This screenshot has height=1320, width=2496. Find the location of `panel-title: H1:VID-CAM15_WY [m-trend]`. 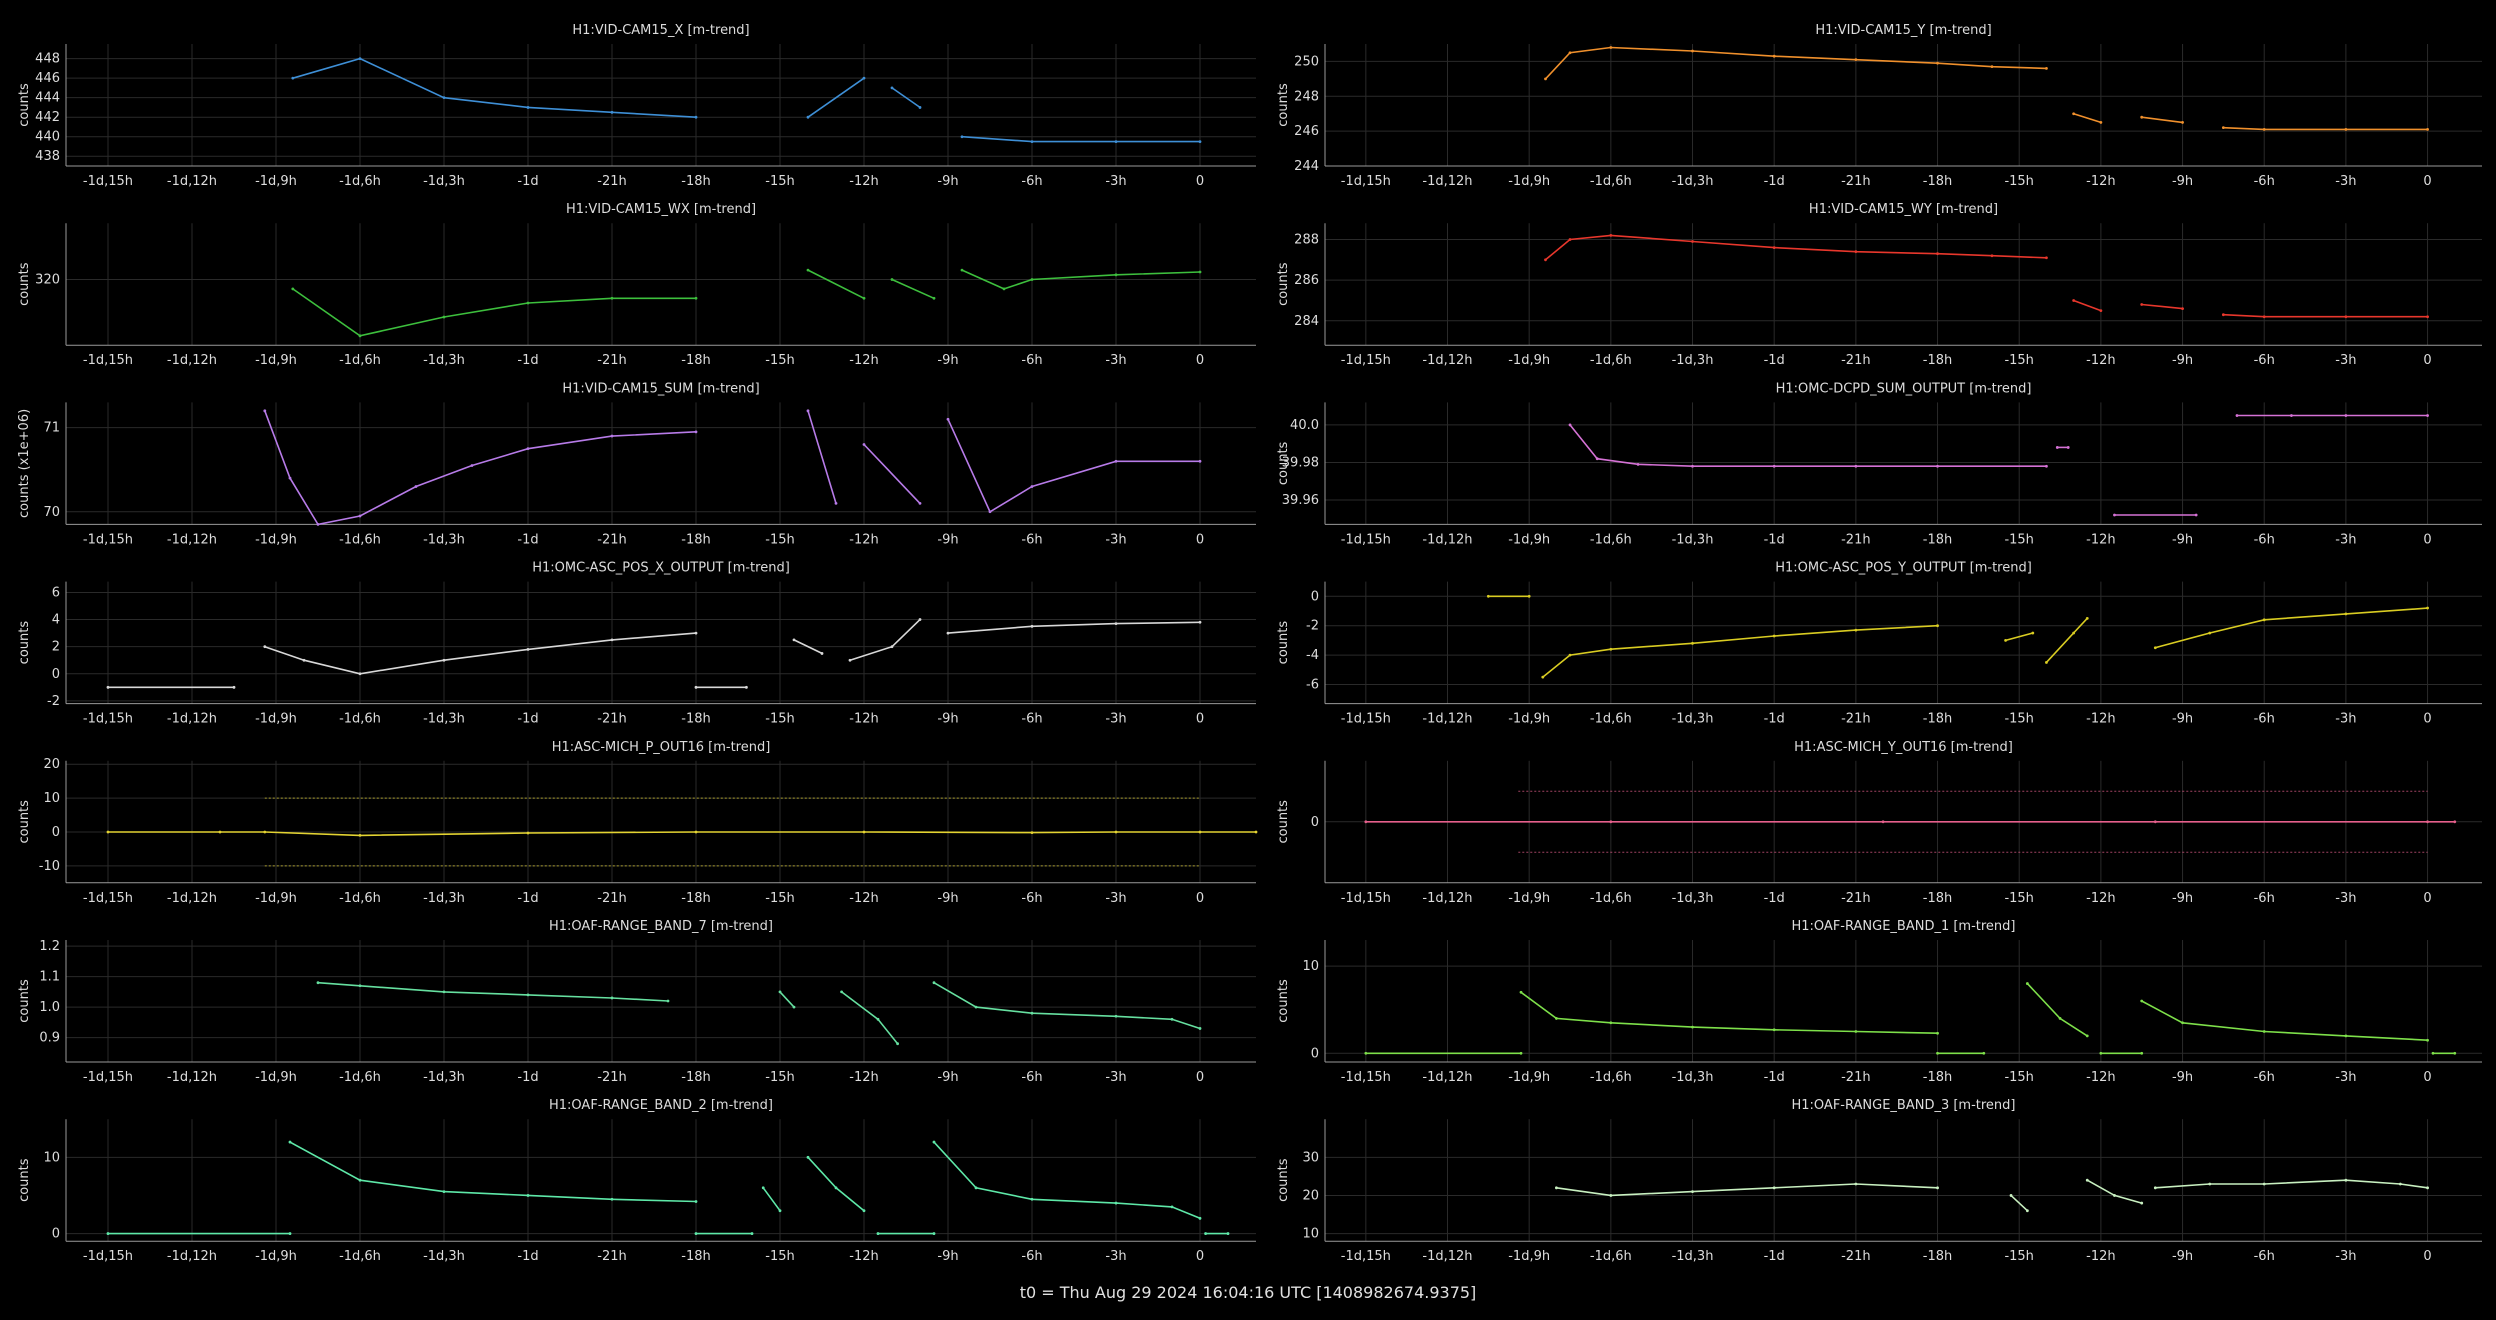

panel-title: H1:VID-CAM15_WY [m-trend] is located at coordinates (1903, 209).